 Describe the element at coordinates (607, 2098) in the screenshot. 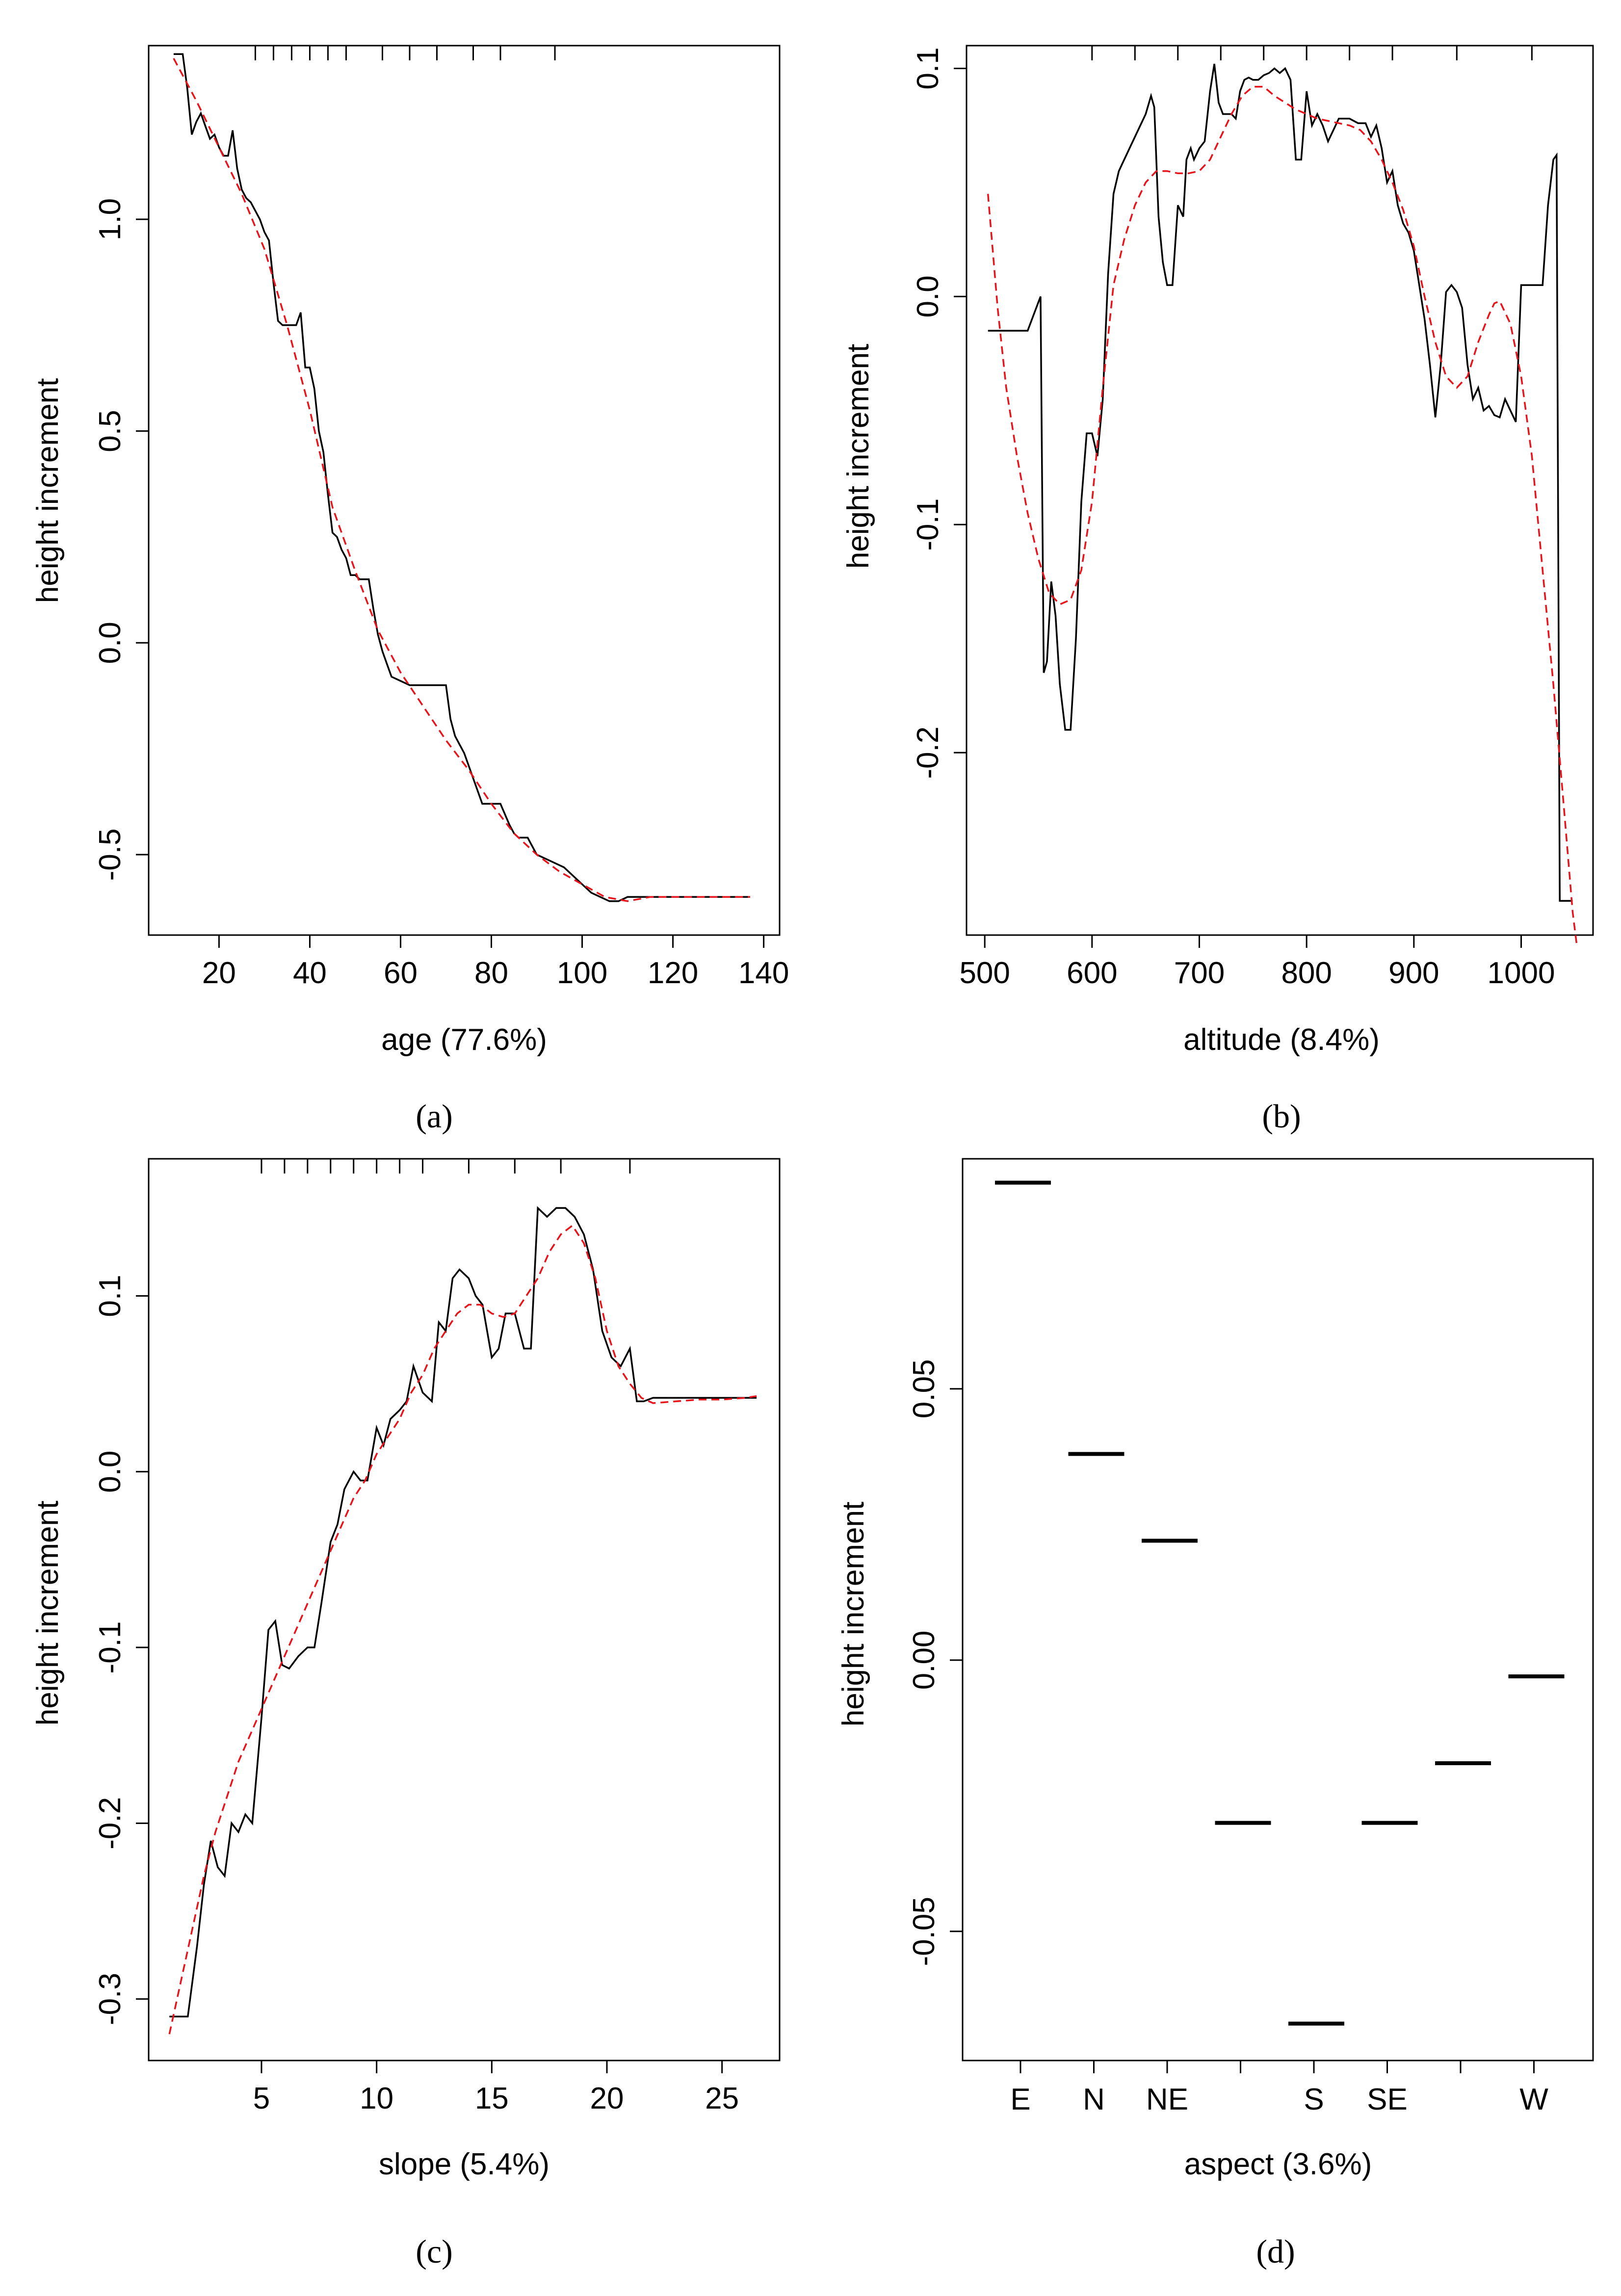

I see `x-tick-label-c: 20` at that location.